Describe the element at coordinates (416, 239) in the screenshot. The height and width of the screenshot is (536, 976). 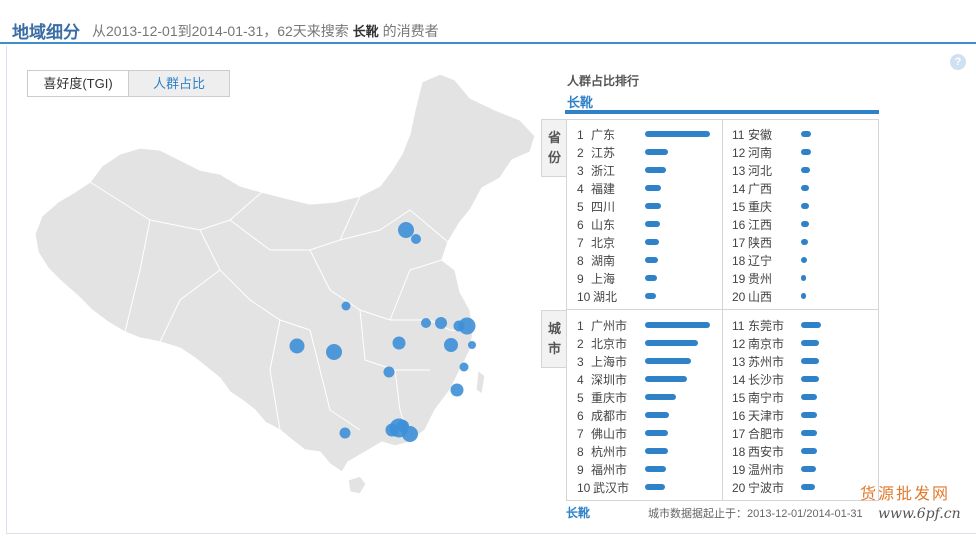
I see `bubble-tianjin` at that location.